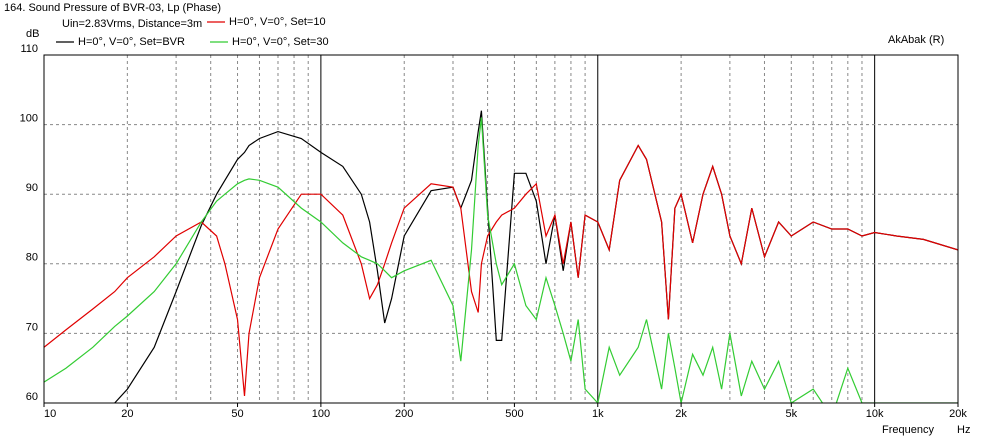  What do you see at coordinates (131, 42) in the screenshot?
I see `legend-label: H=0°, V=0°, Set=BVR` at bounding box center [131, 42].